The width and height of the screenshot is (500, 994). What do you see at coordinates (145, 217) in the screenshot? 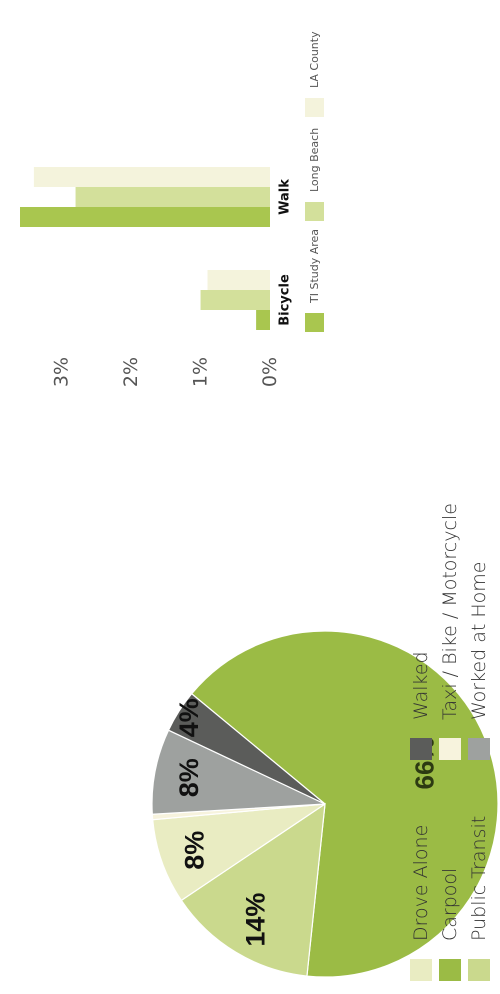
I see `bar-walk-ti-study-area` at bounding box center [145, 217].